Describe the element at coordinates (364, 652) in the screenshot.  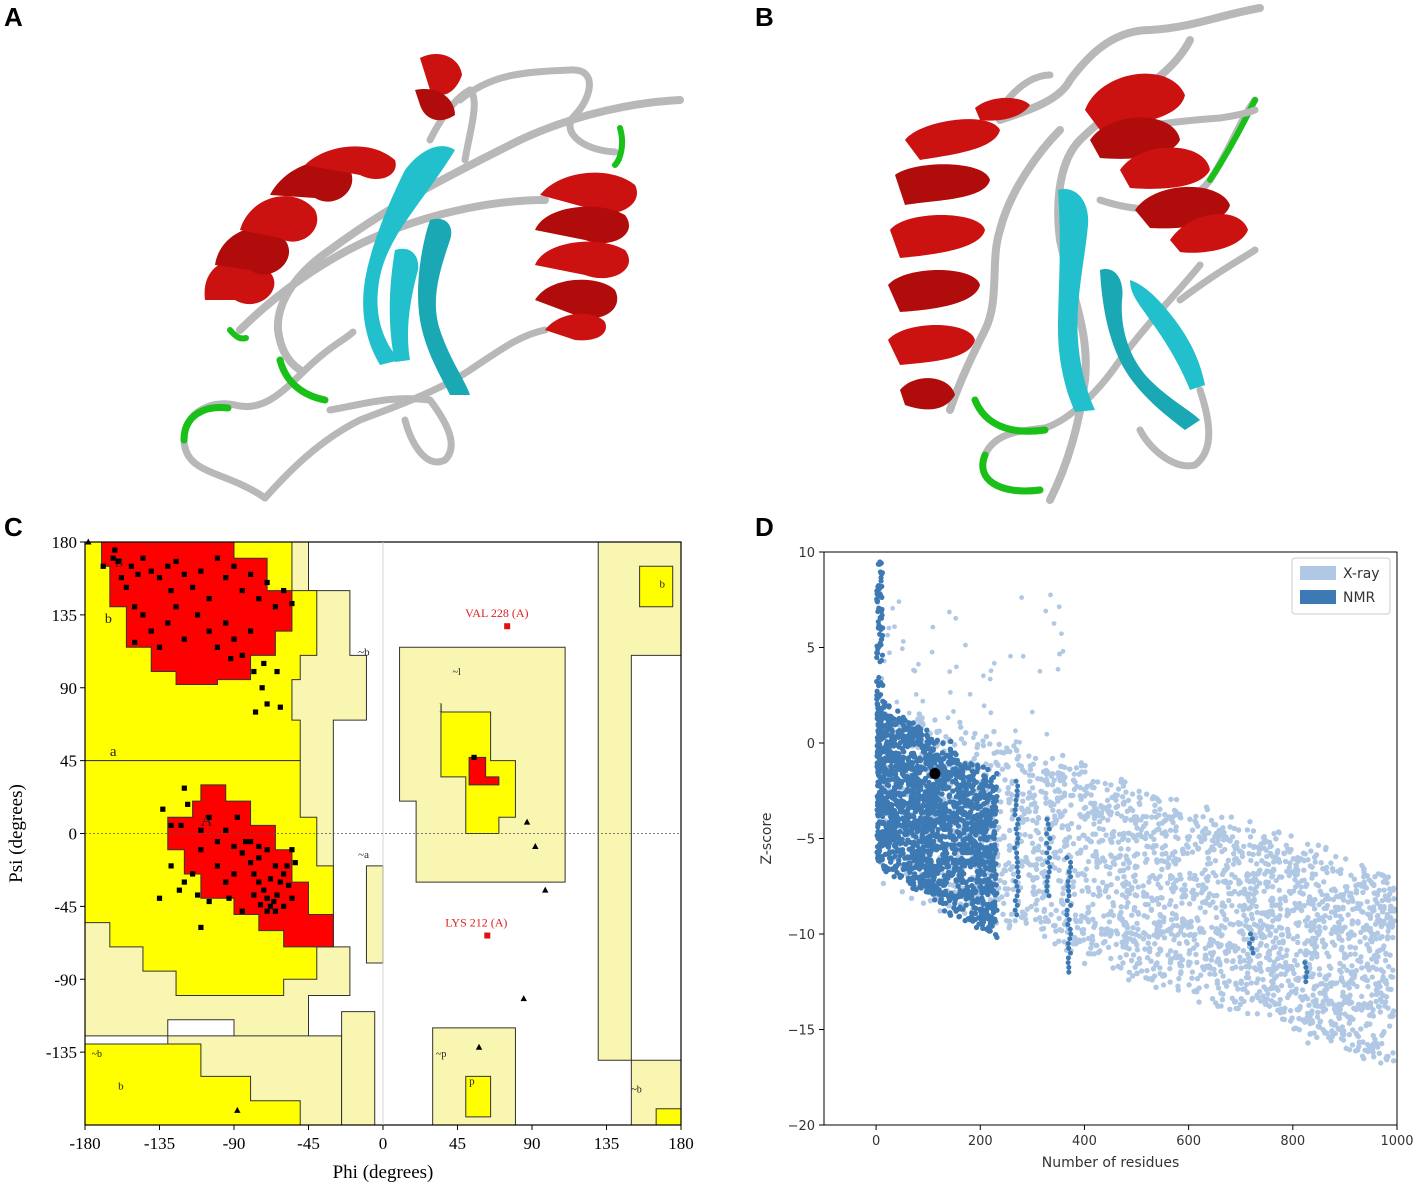
I see `region-label: ~b` at that location.